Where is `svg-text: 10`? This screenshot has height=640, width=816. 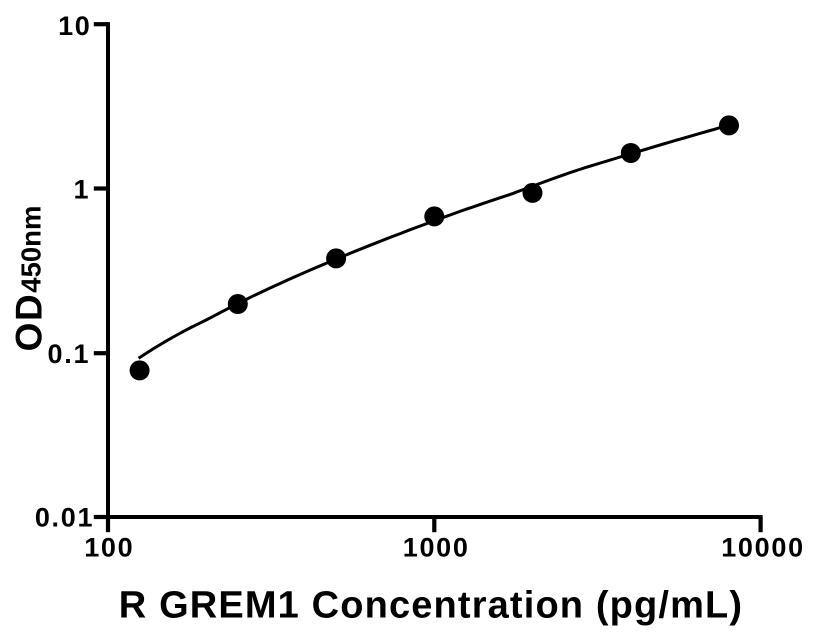
svg-text: 10 is located at coordinates (74, 26).